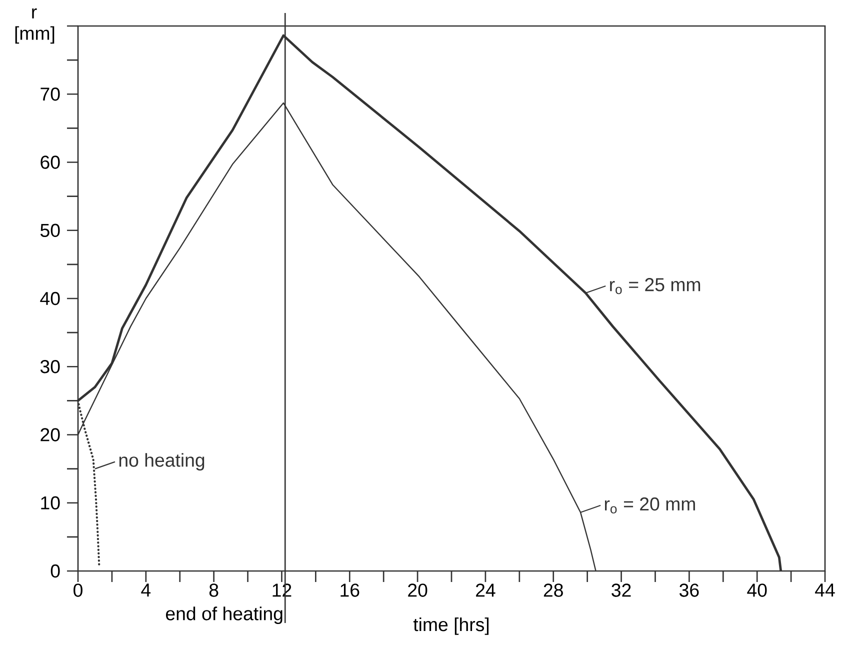 Image resolution: width=841 pixels, height=663 pixels. What do you see at coordinates (486, 590) in the screenshot?
I see `x-tick-label: 24` at bounding box center [486, 590].